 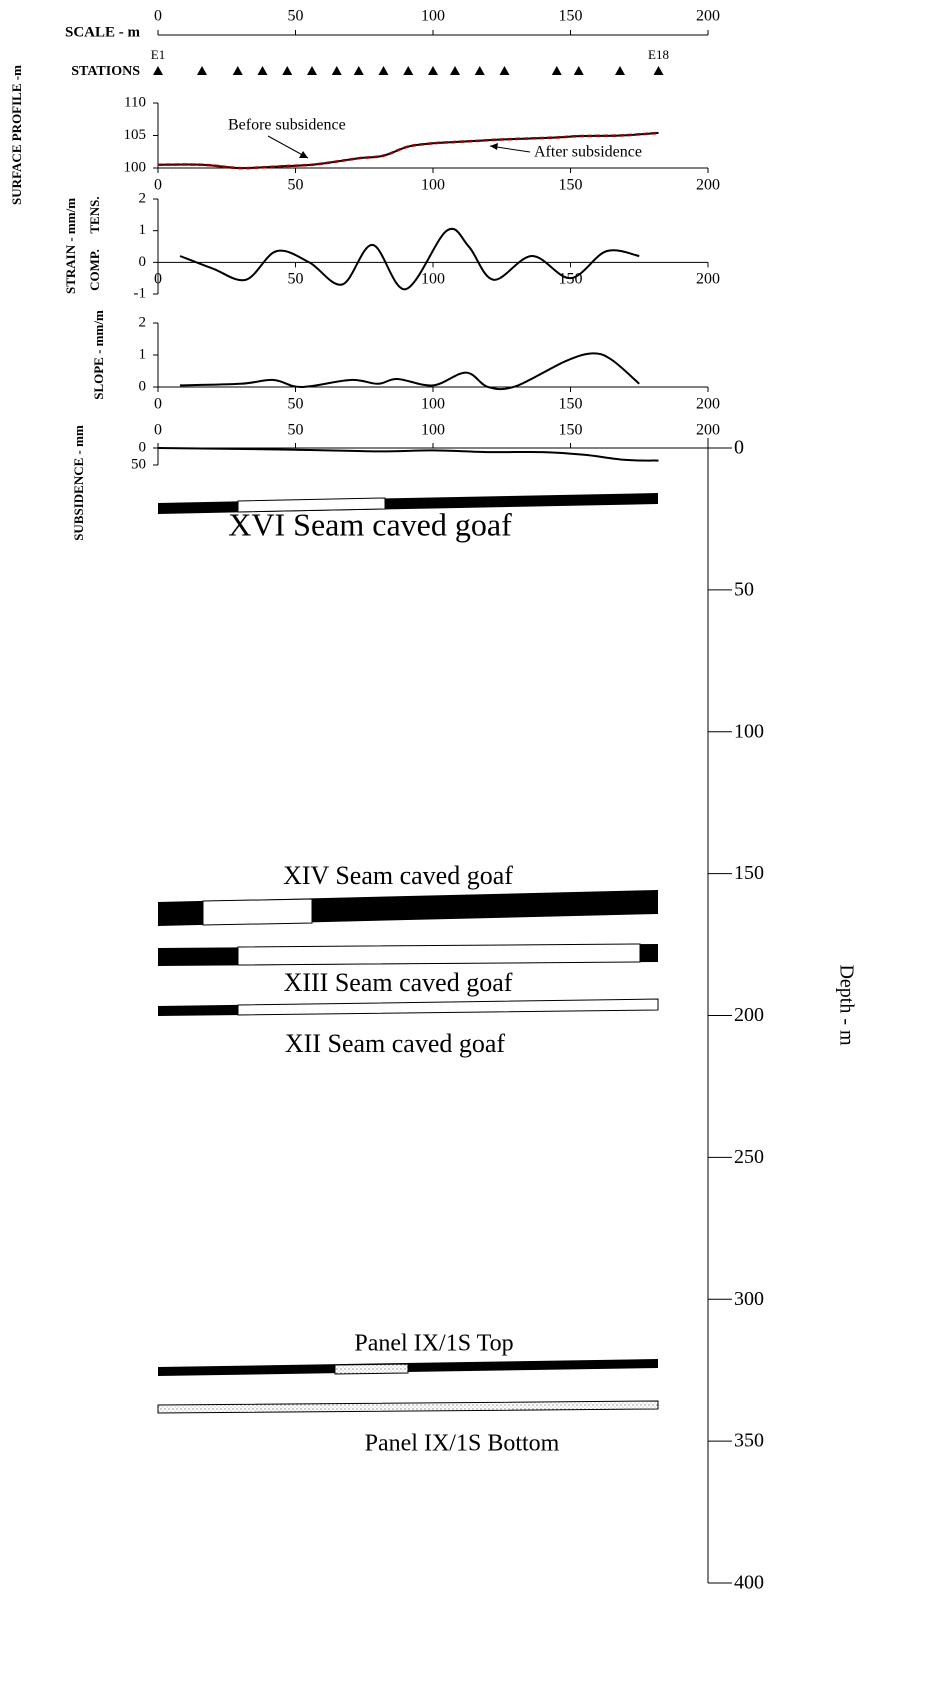 What do you see at coordinates (70, 246) in the screenshot?
I see `y-axis-title: STRAIN - mm/m` at bounding box center [70, 246].